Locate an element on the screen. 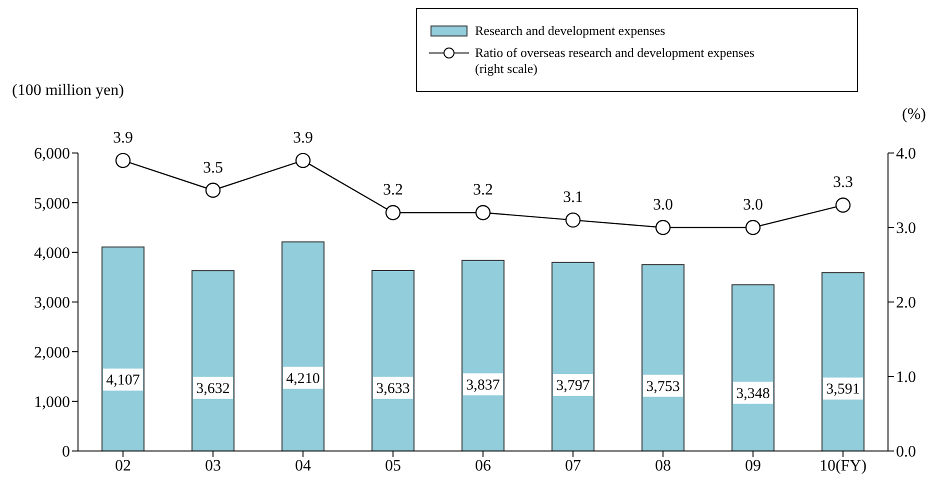  x-tick-label: 06 is located at coordinates (483, 465).